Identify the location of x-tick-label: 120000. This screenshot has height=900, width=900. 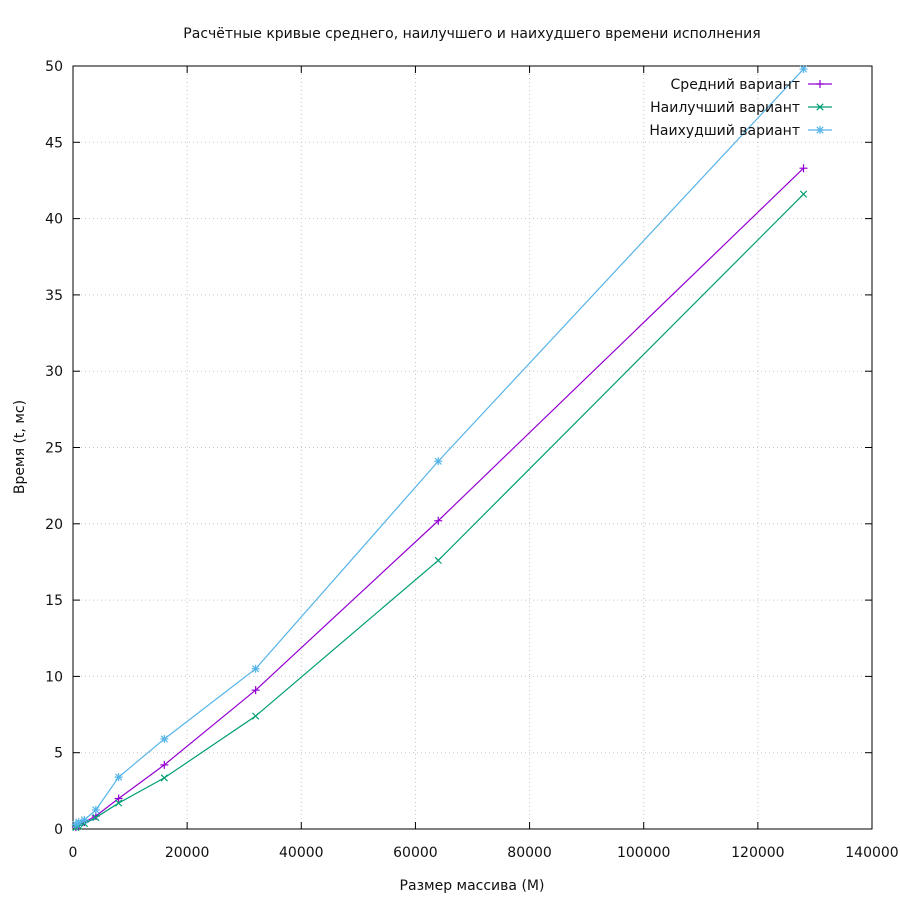
(757, 853).